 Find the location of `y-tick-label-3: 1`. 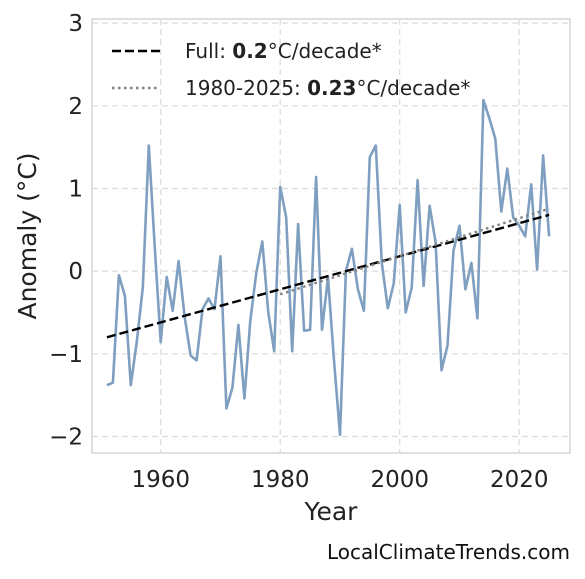

y-tick-label-3: 1 is located at coordinates (75, 189).